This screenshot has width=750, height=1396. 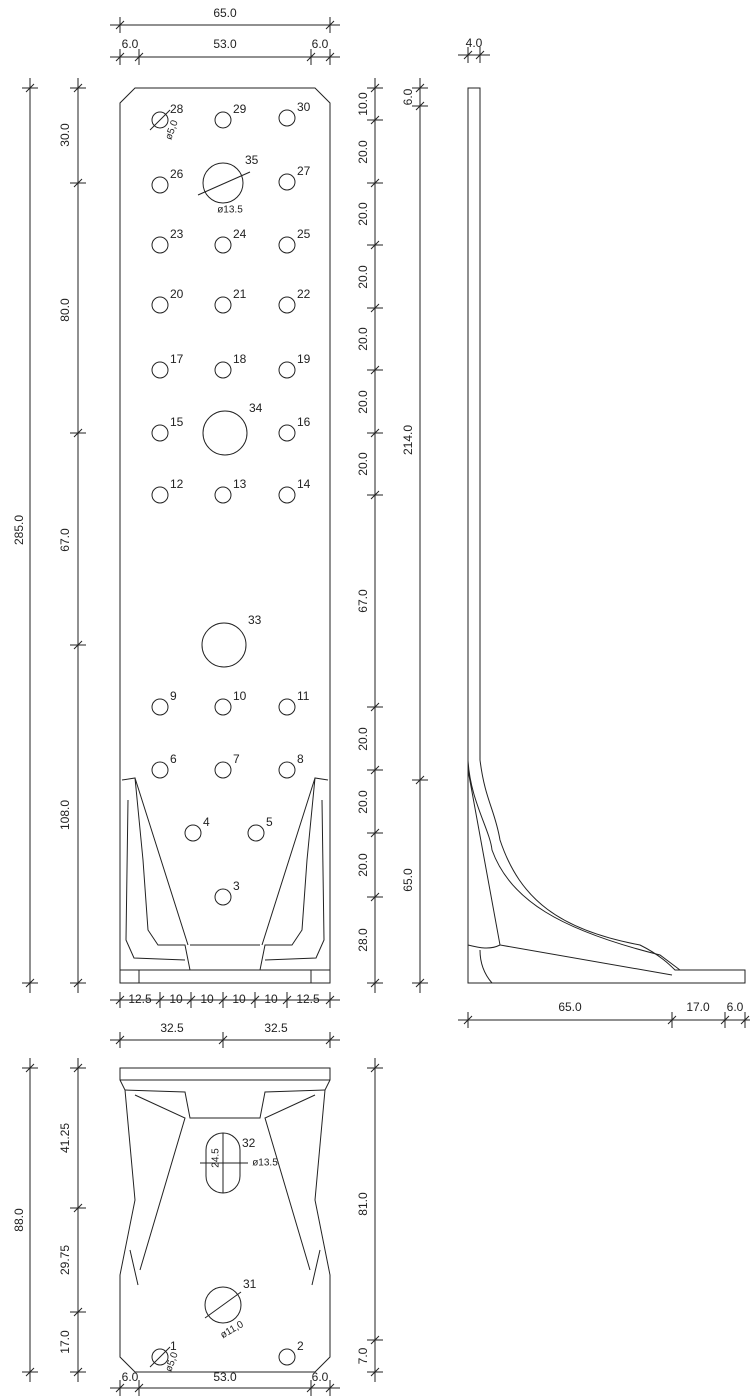 What do you see at coordinates (177, 234) in the screenshot?
I see `hole-label: 23` at bounding box center [177, 234].